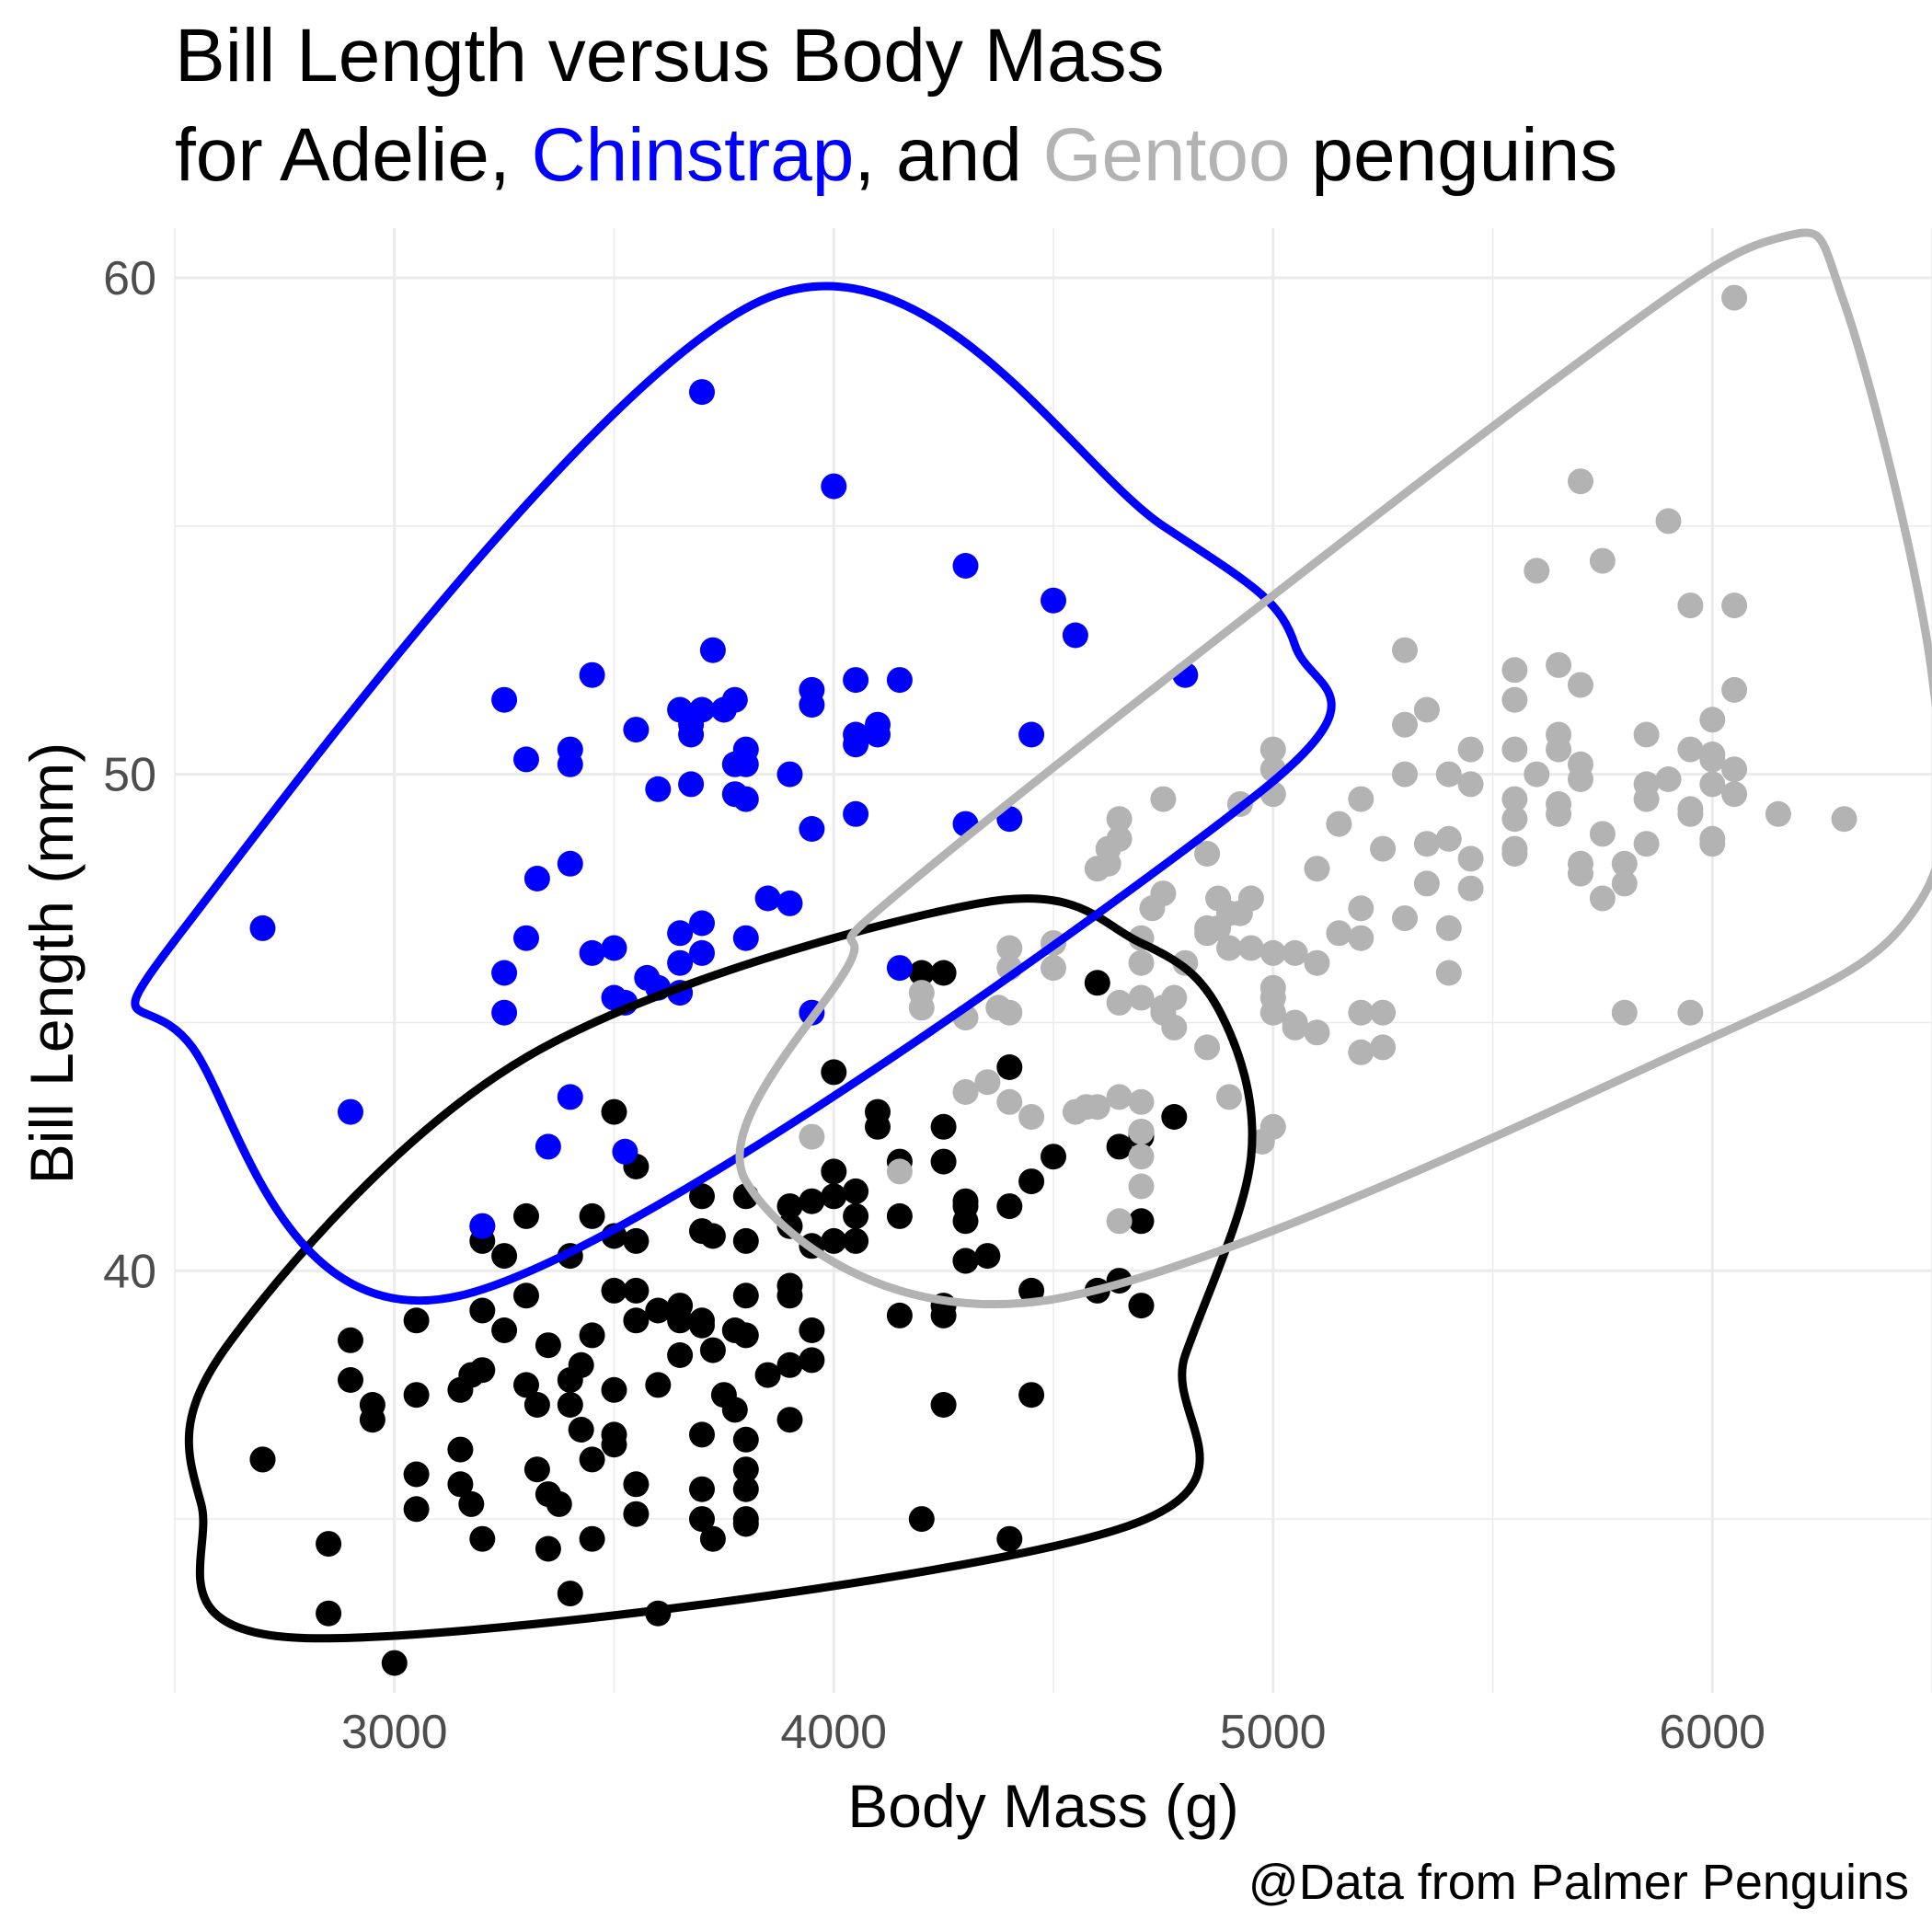 This screenshot has height=1932, width=1932. What do you see at coordinates (949, 155) in the screenshot?
I see `title-middle: , and` at bounding box center [949, 155].